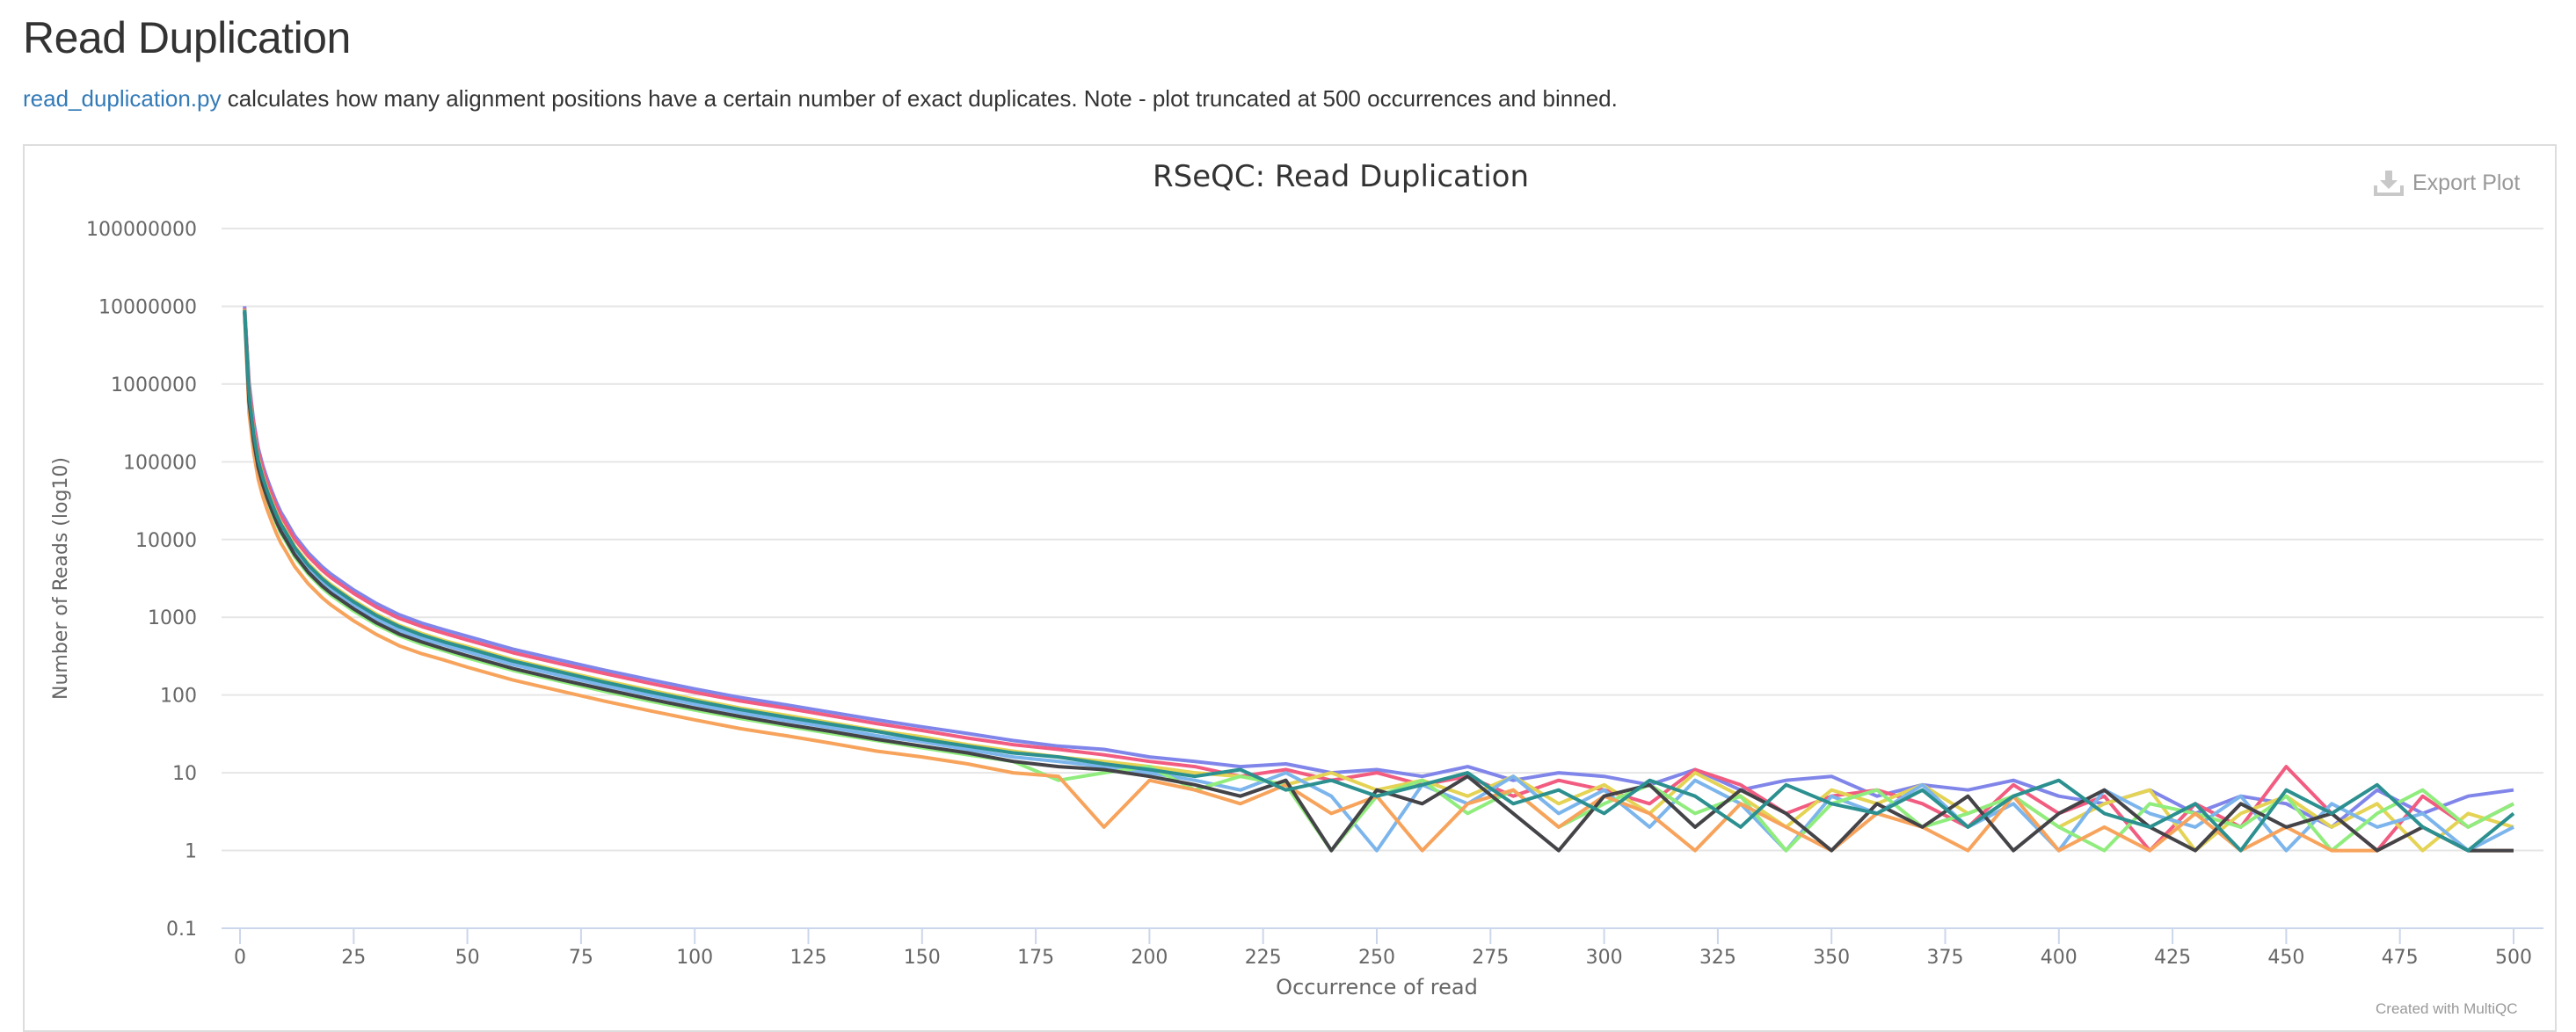 The image size is (2576, 1032). Describe the element at coordinates (1035, 958) in the screenshot. I see `x-tick-label: 175` at that location.